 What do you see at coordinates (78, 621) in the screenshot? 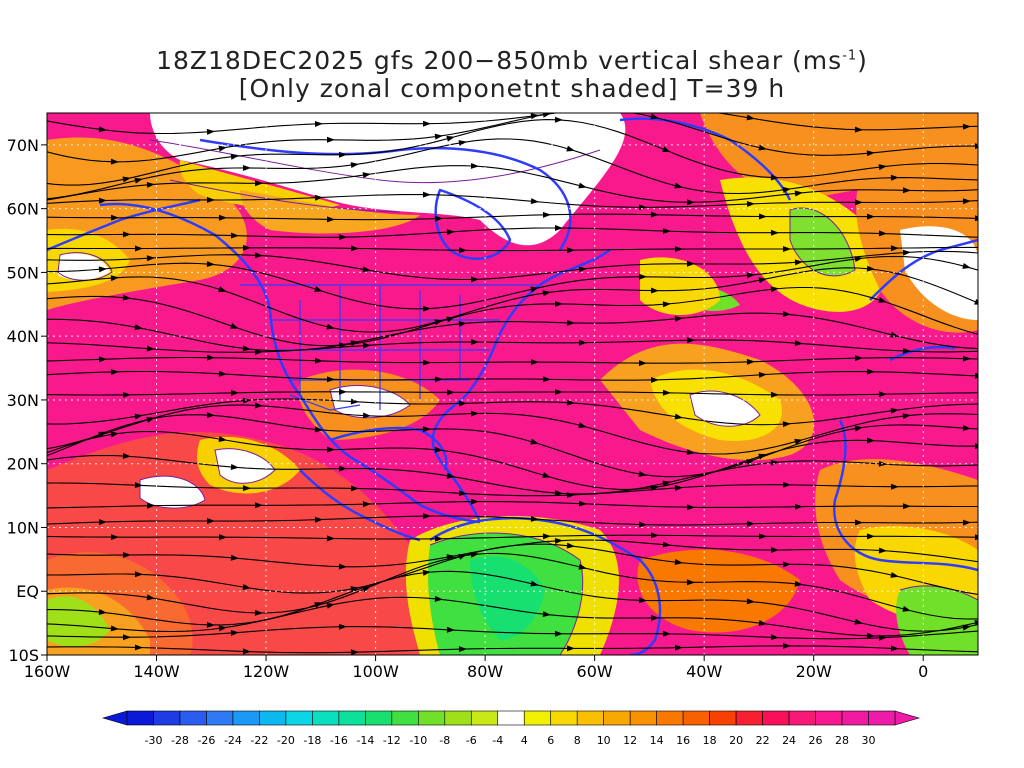
I see `shade-green-epac` at bounding box center [78, 621].